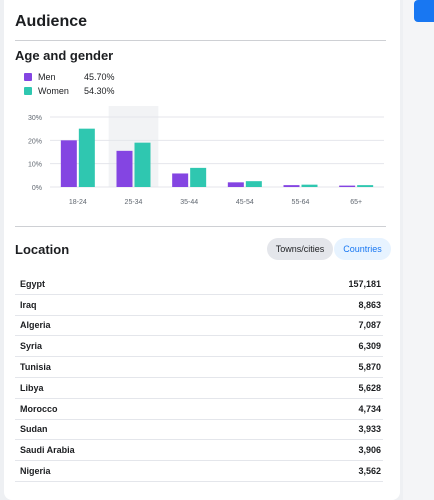 Image resolution: width=434 pixels, height=500 pixels. Describe the element at coordinates (35, 367) in the screenshot. I see `country-name: Tunisia` at that location.